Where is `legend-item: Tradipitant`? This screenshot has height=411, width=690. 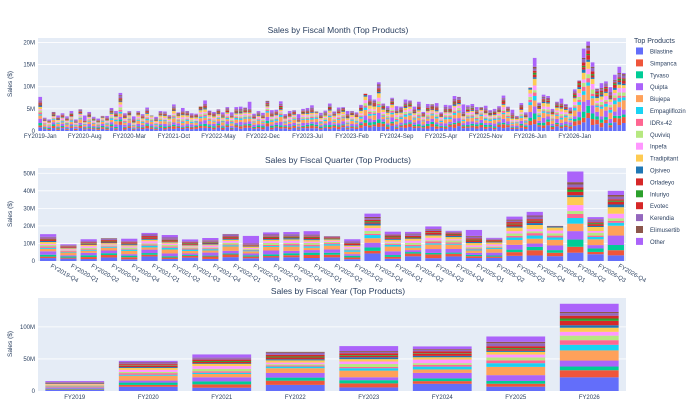 legend-item: Tradipitant is located at coordinates (657, 158).